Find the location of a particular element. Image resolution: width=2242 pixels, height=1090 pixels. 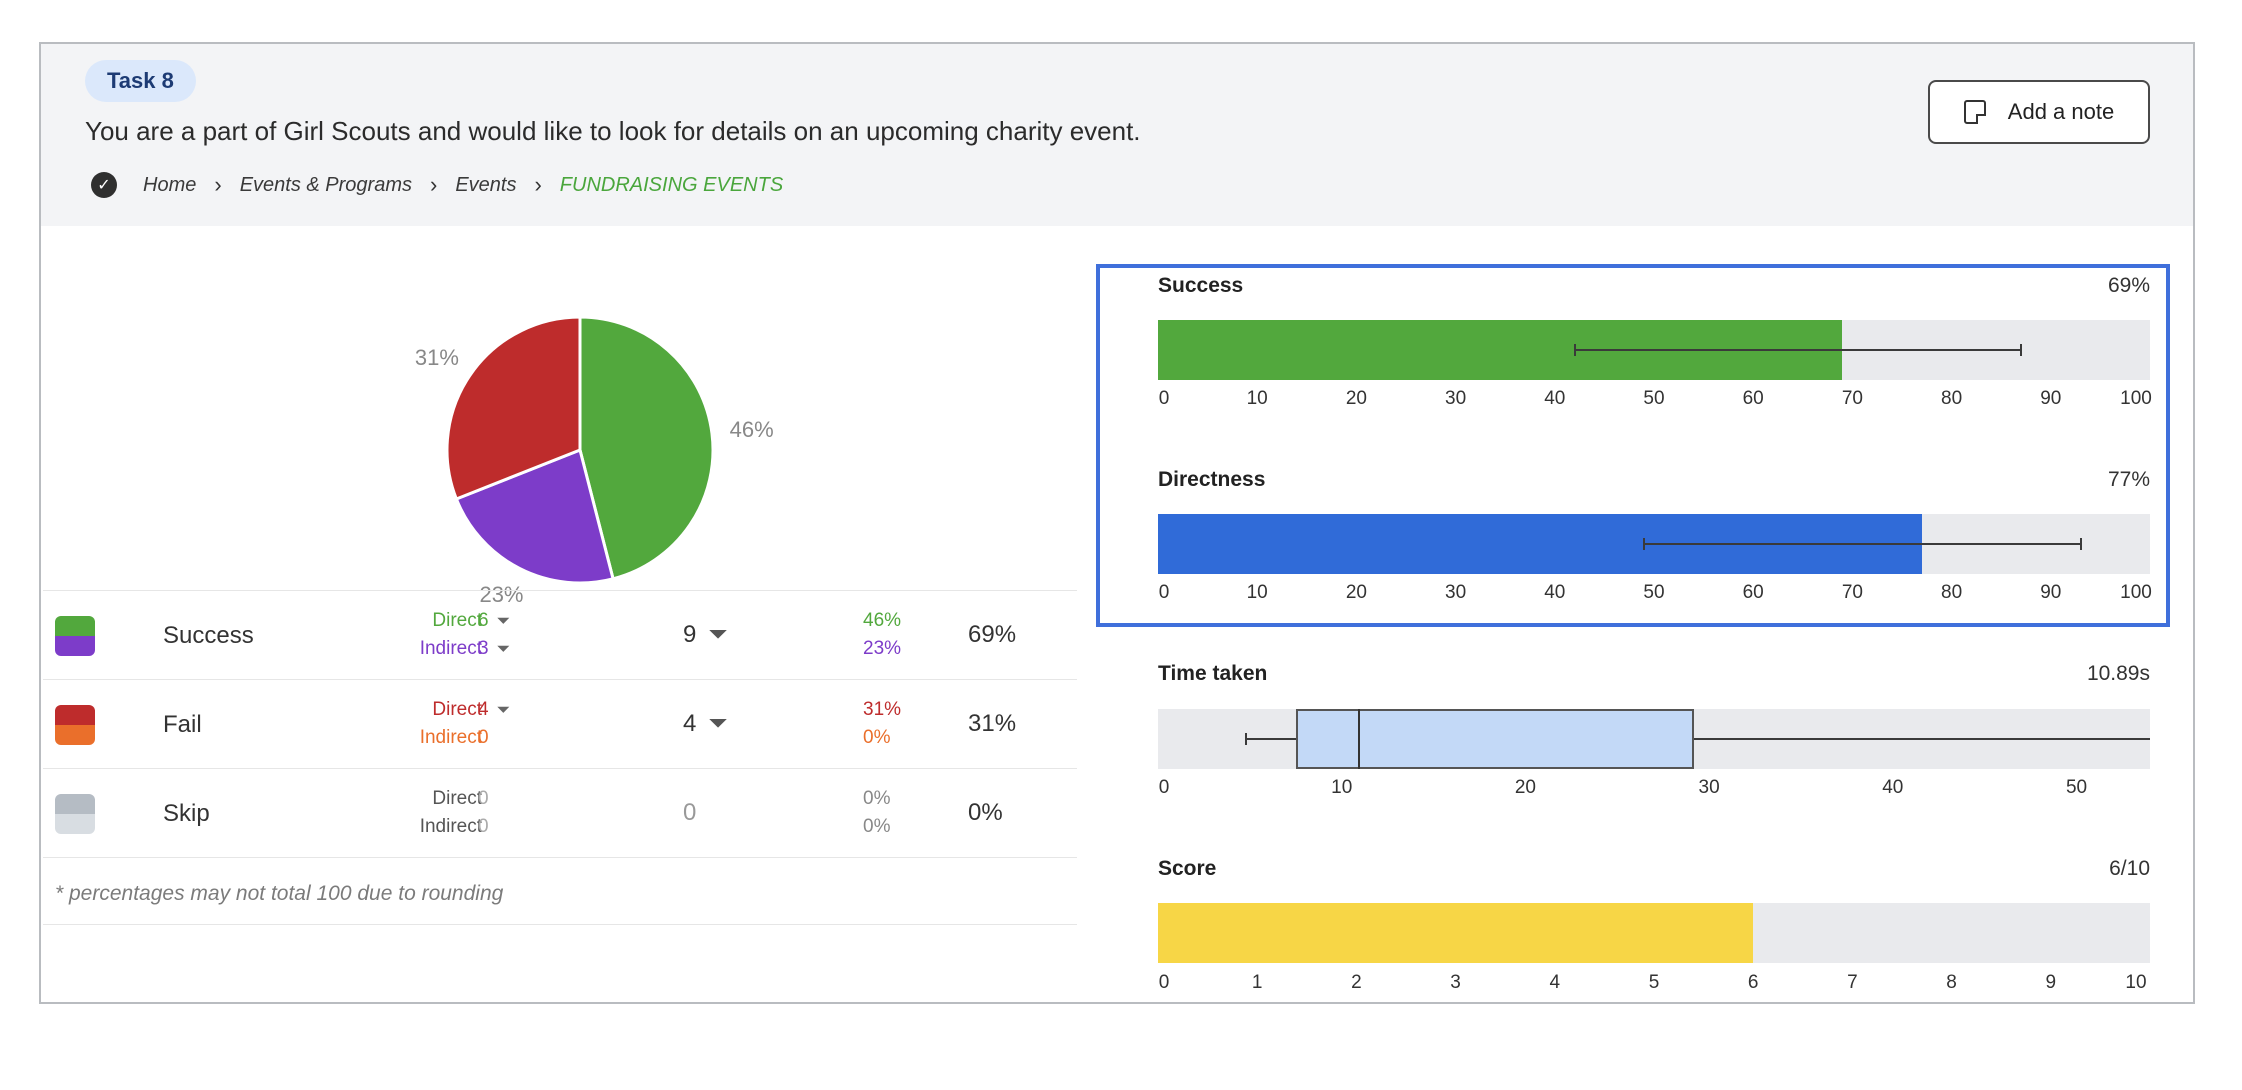

success-tick: 50 is located at coordinates (1654, 398).